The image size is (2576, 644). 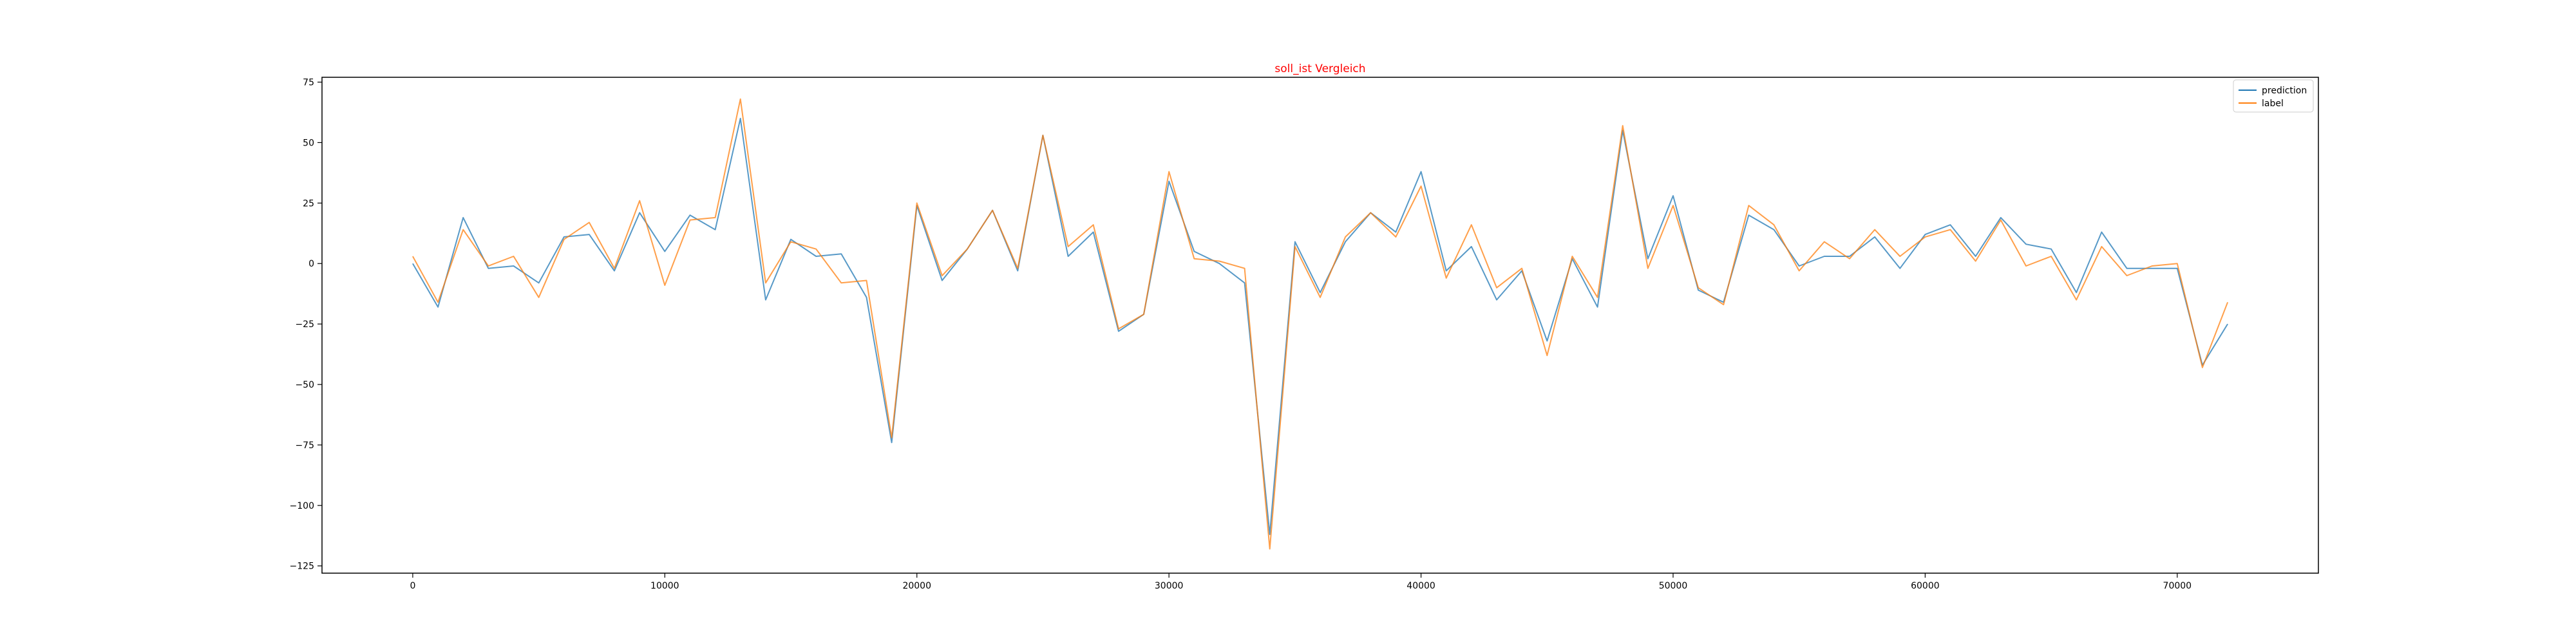 I want to click on y-tick-label: −125, so click(x=302, y=567).